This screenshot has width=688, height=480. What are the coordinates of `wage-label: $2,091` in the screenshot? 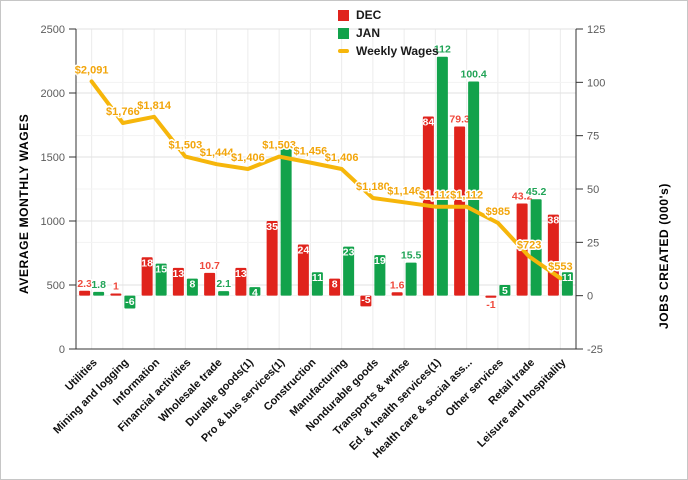 It's located at (92, 70).